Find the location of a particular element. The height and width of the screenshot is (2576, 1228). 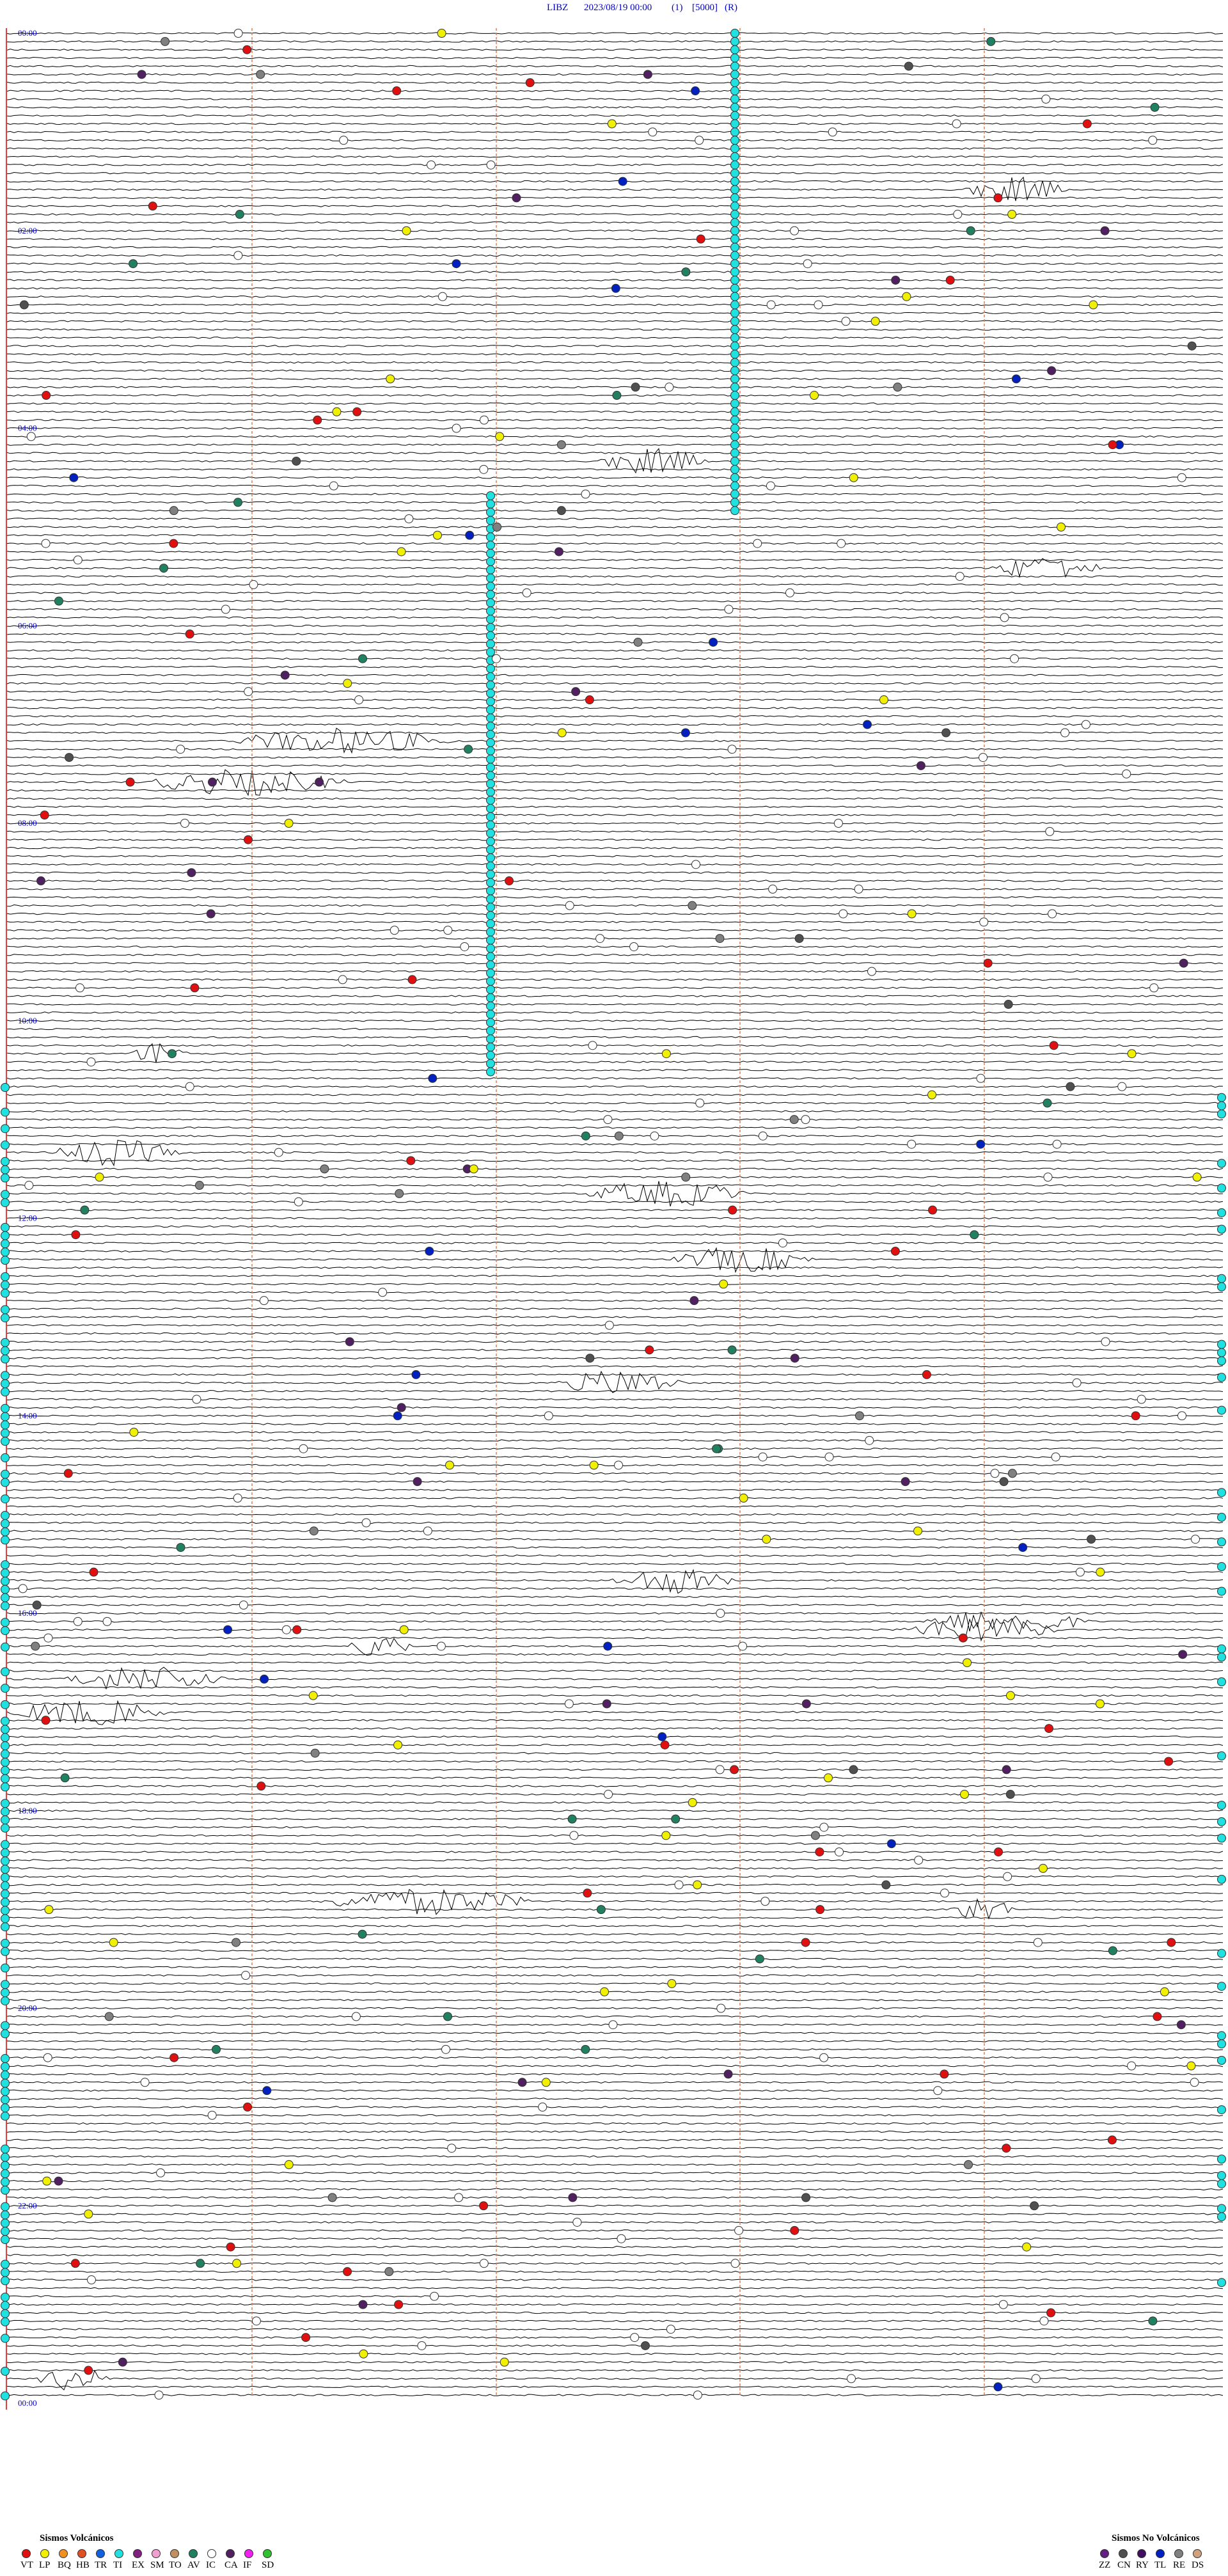

legend-label: EX is located at coordinates (138, 2565).